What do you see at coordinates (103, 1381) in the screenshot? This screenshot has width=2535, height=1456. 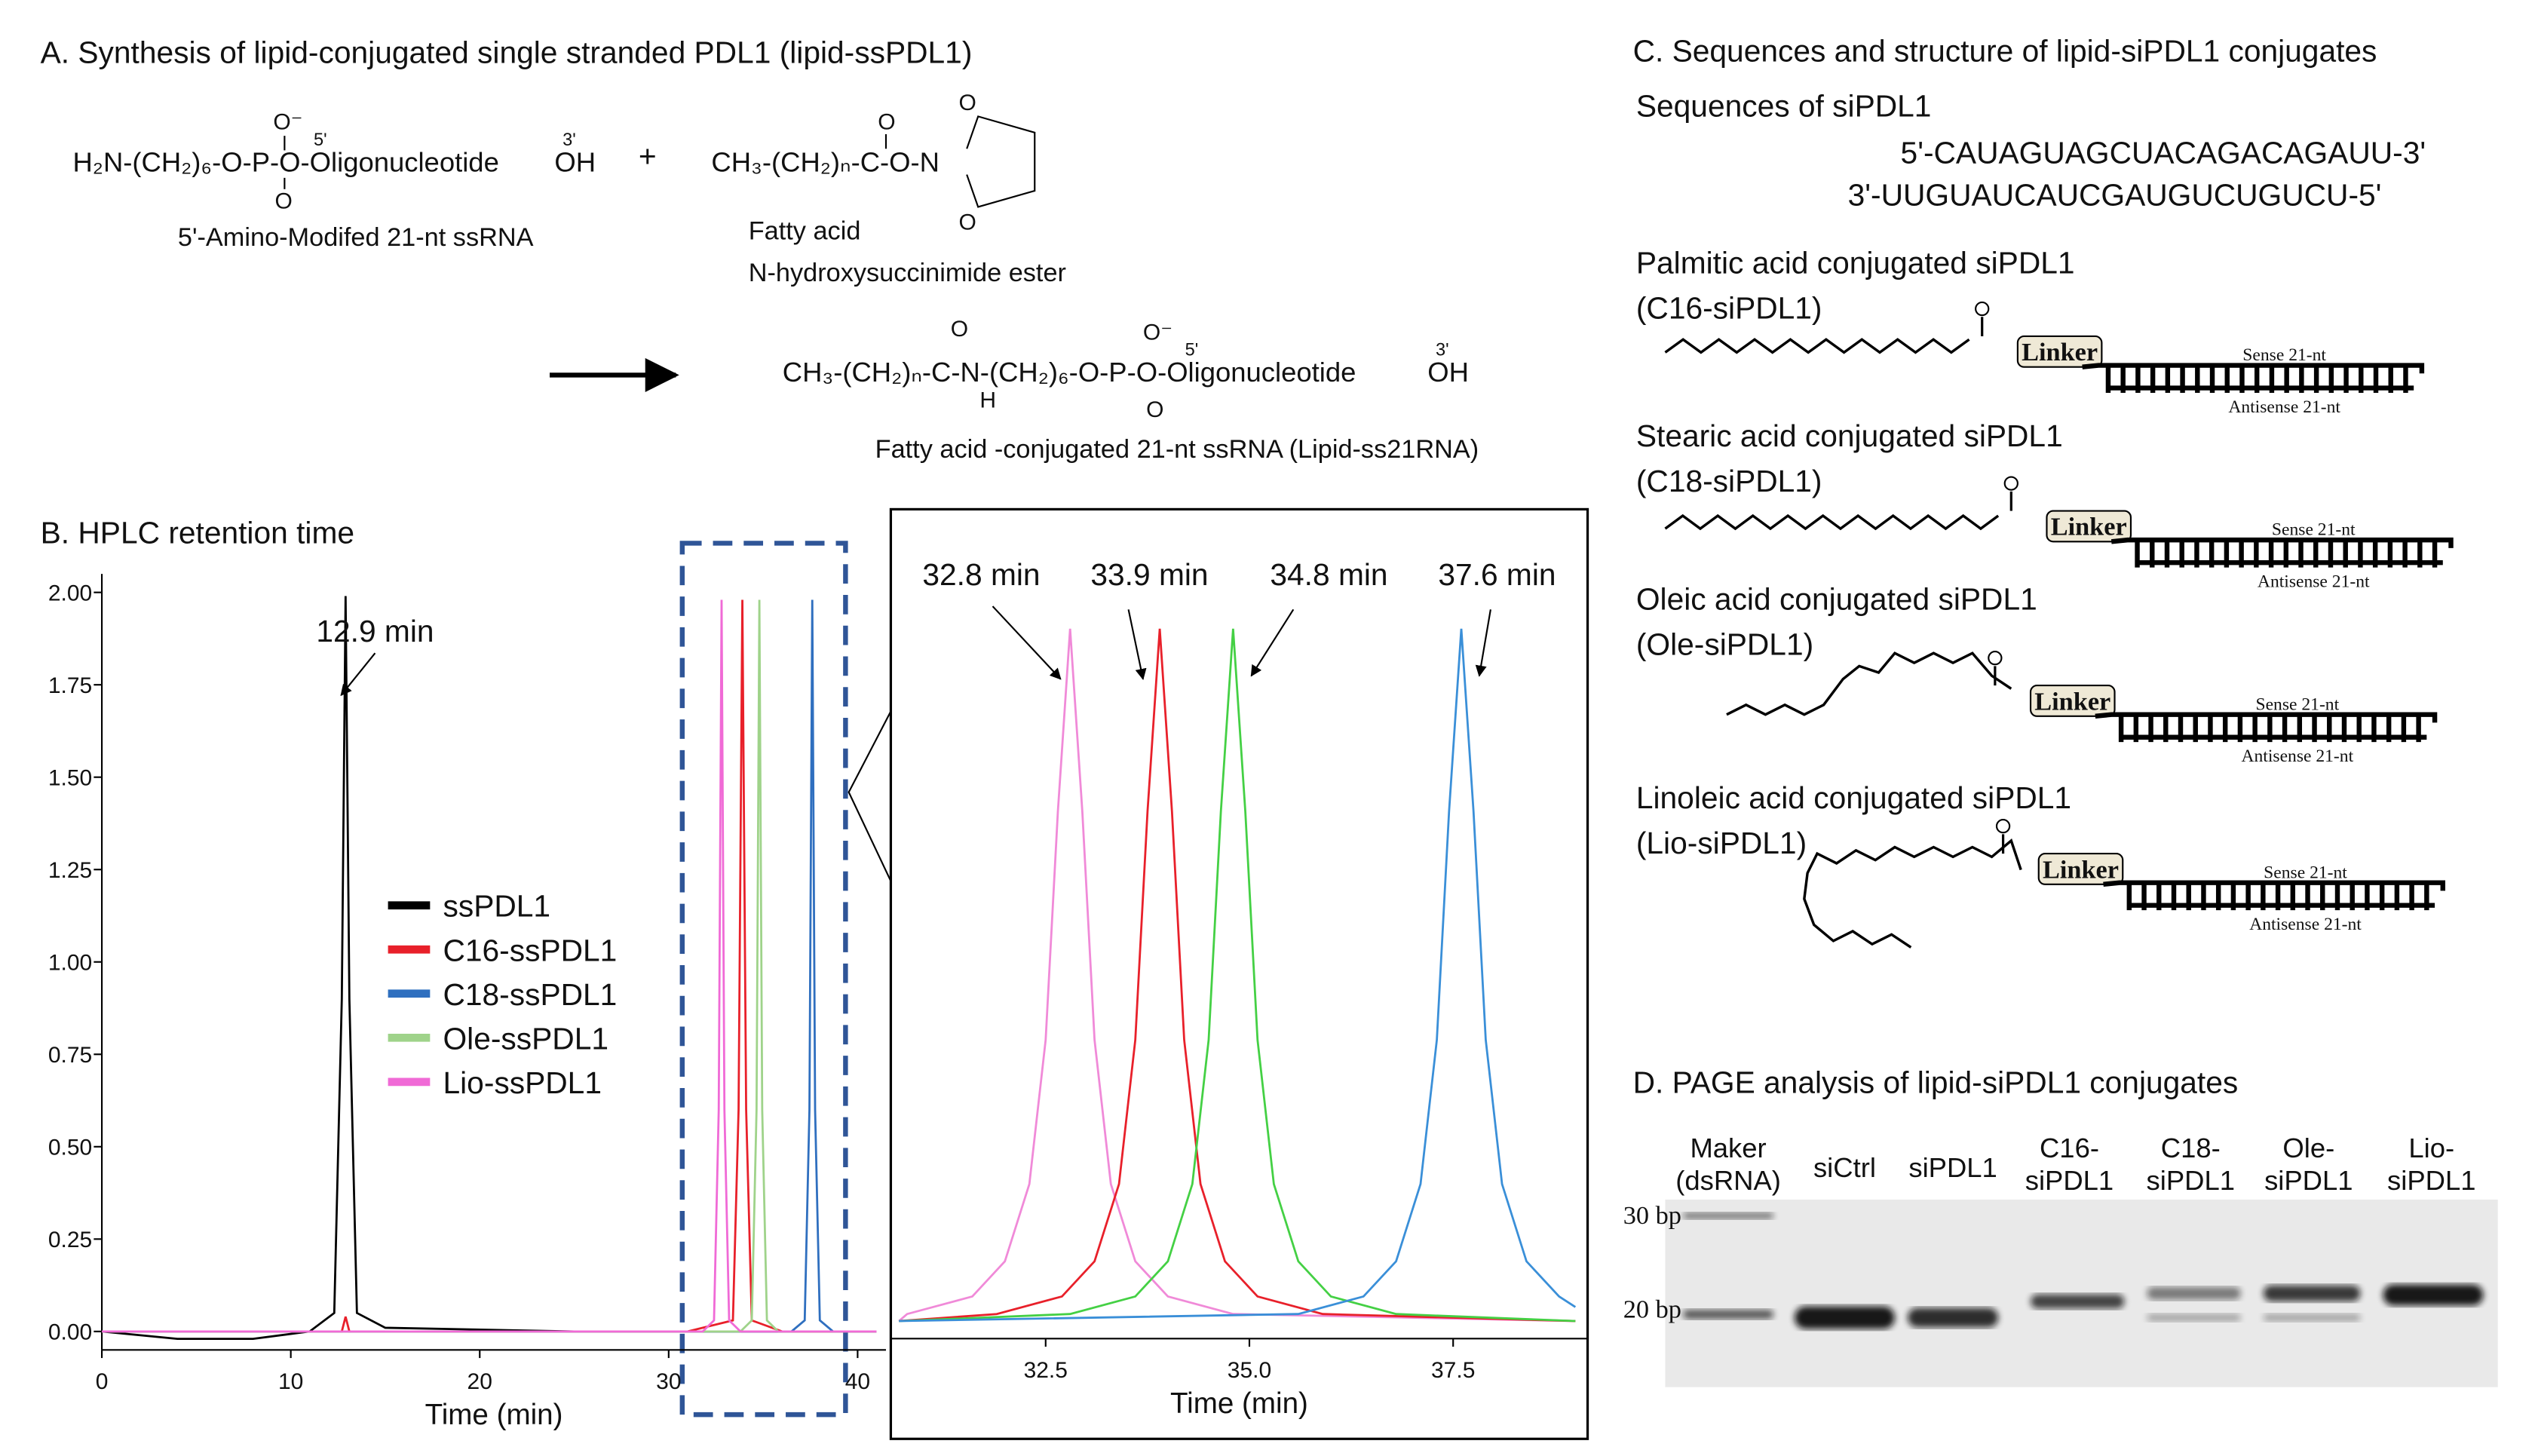 I see `x-tick-label: 0` at bounding box center [103, 1381].